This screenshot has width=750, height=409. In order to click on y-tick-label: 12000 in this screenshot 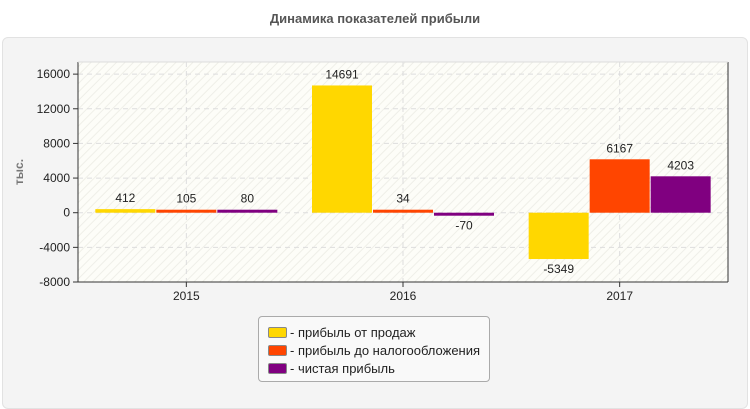, I will do `click(54, 109)`.